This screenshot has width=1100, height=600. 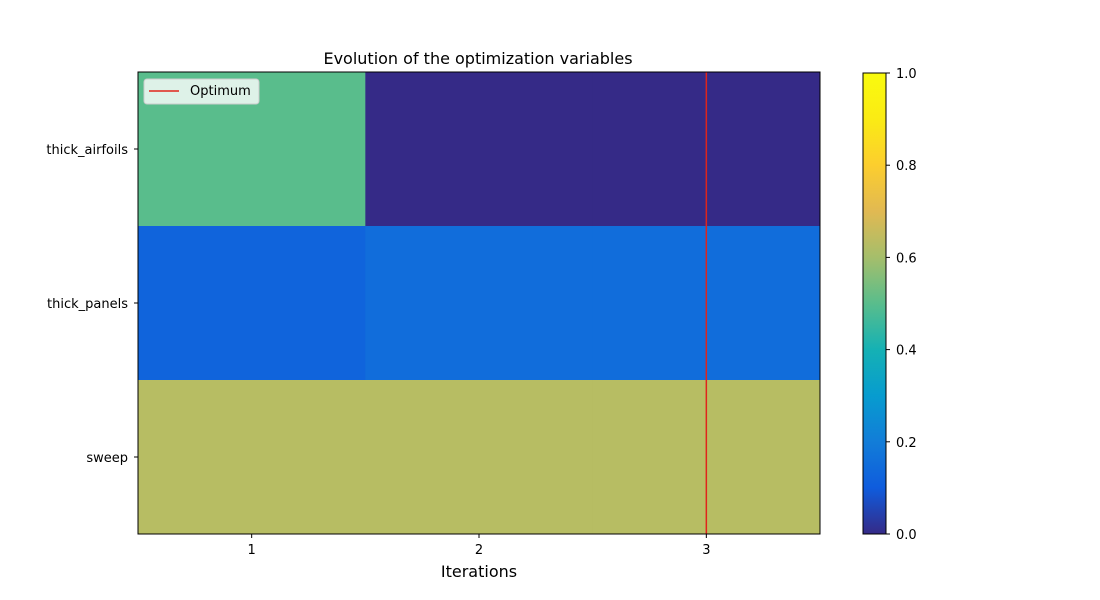 I want to click on colorbar-gradient, so click(x=874, y=303).